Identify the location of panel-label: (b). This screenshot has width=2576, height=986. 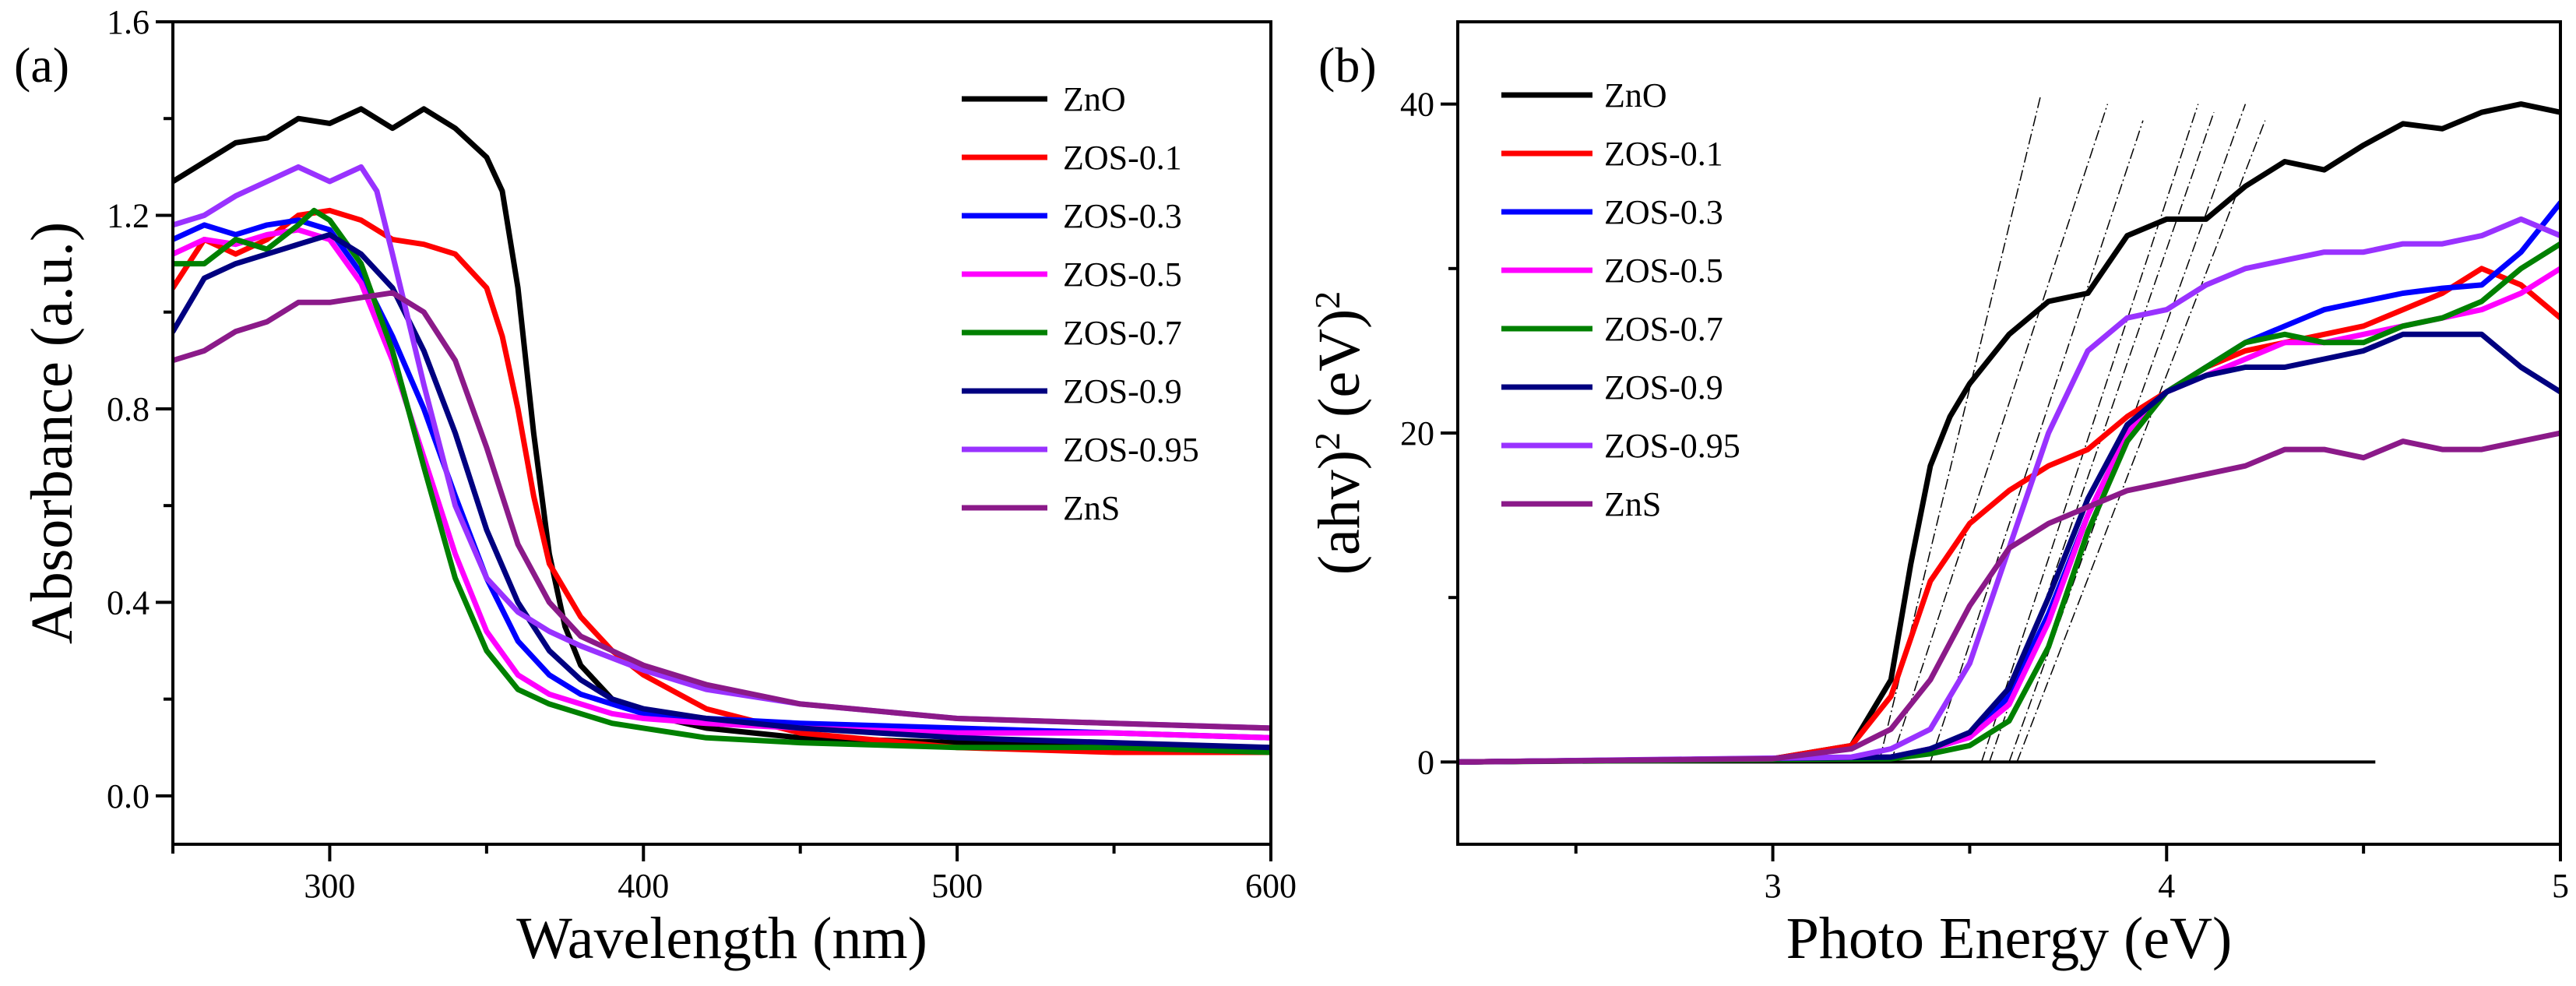
(1347, 65).